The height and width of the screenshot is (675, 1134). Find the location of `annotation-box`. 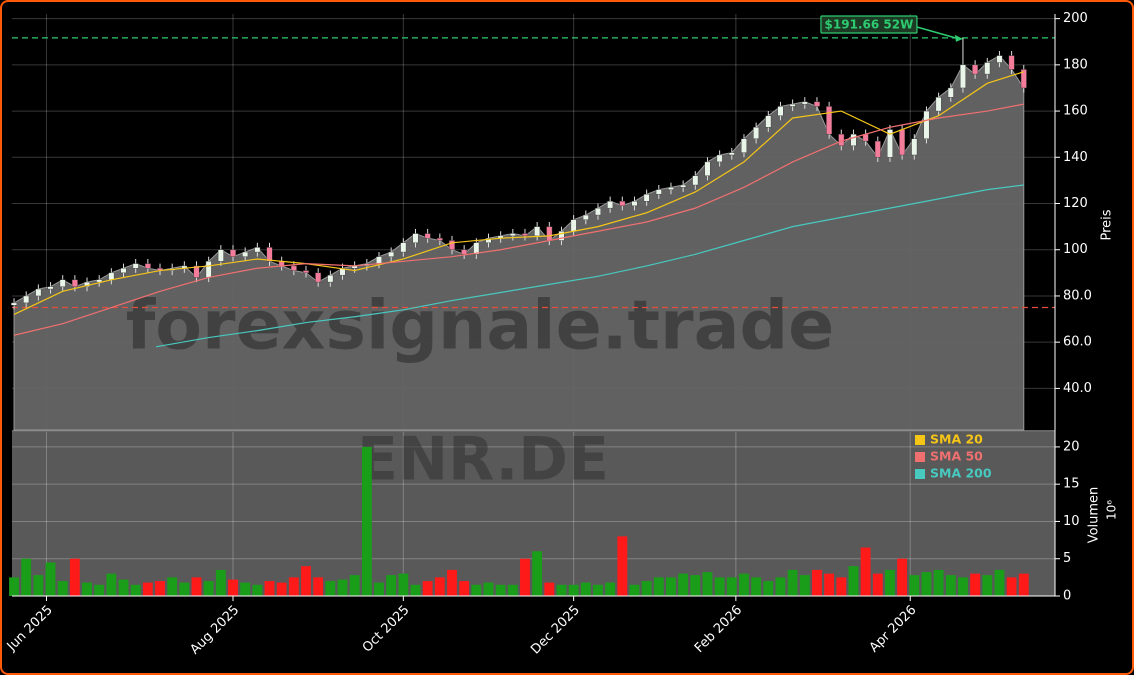

annotation-box is located at coordinates (869, 24).